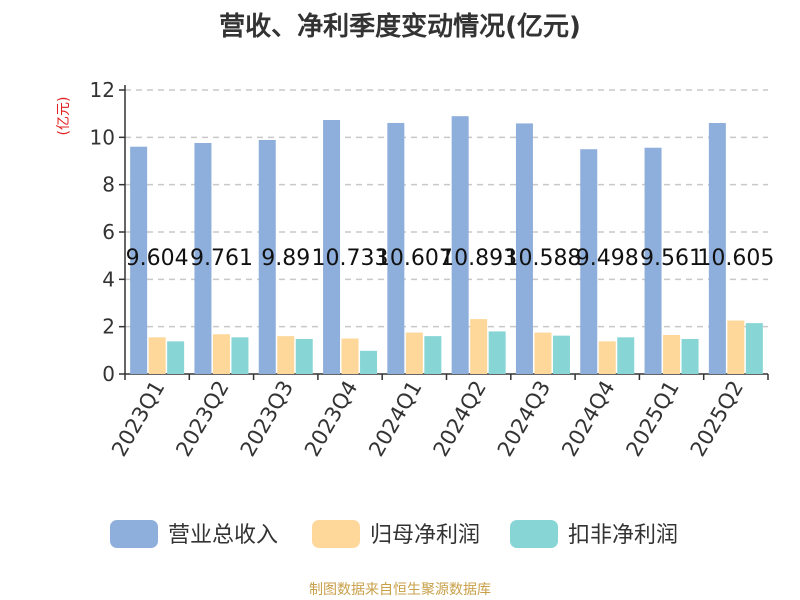  Describe the element at coordinates (350, 258) in the screenshot. I see `data-label: 10.733` at that location.